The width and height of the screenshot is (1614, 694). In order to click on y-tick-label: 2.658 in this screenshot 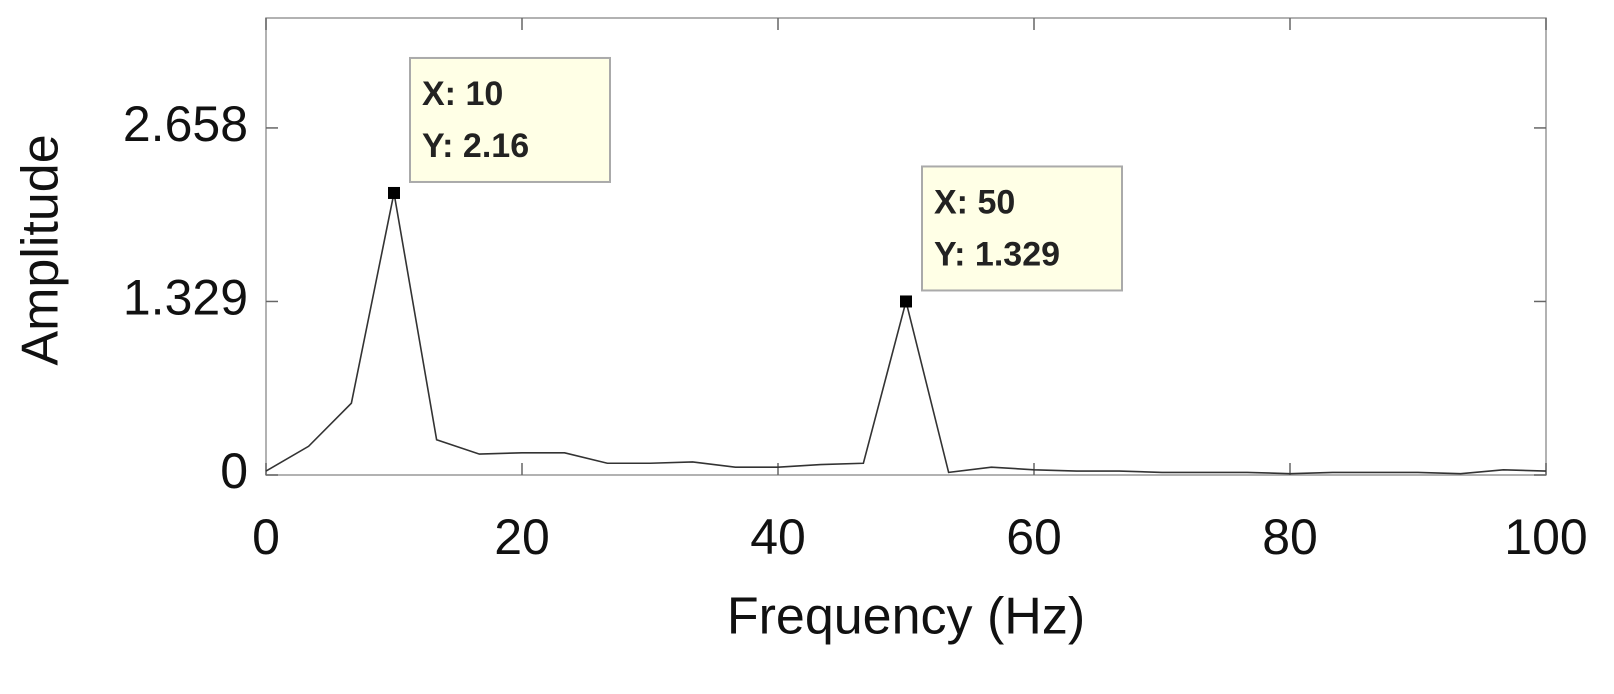, I will do `click(185, 124)`.